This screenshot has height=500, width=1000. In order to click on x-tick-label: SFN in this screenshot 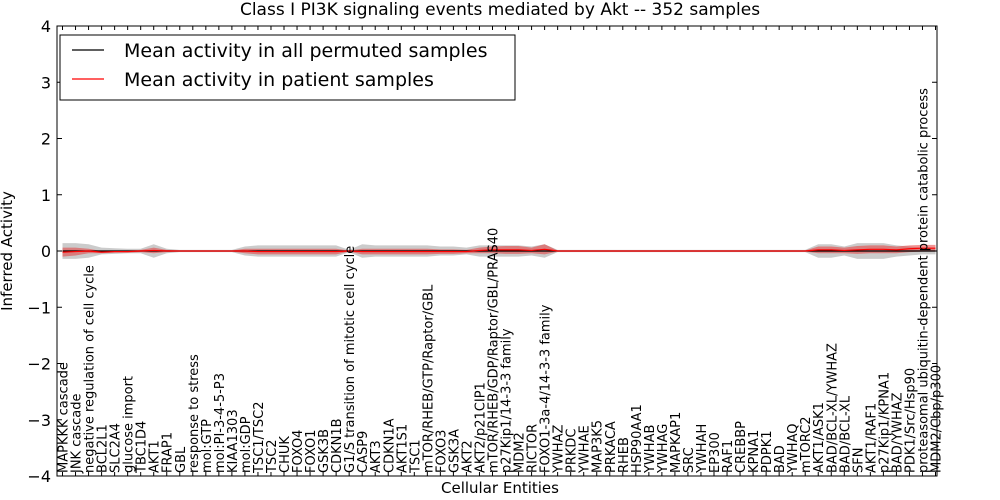, I will do `click(858, 460)`.